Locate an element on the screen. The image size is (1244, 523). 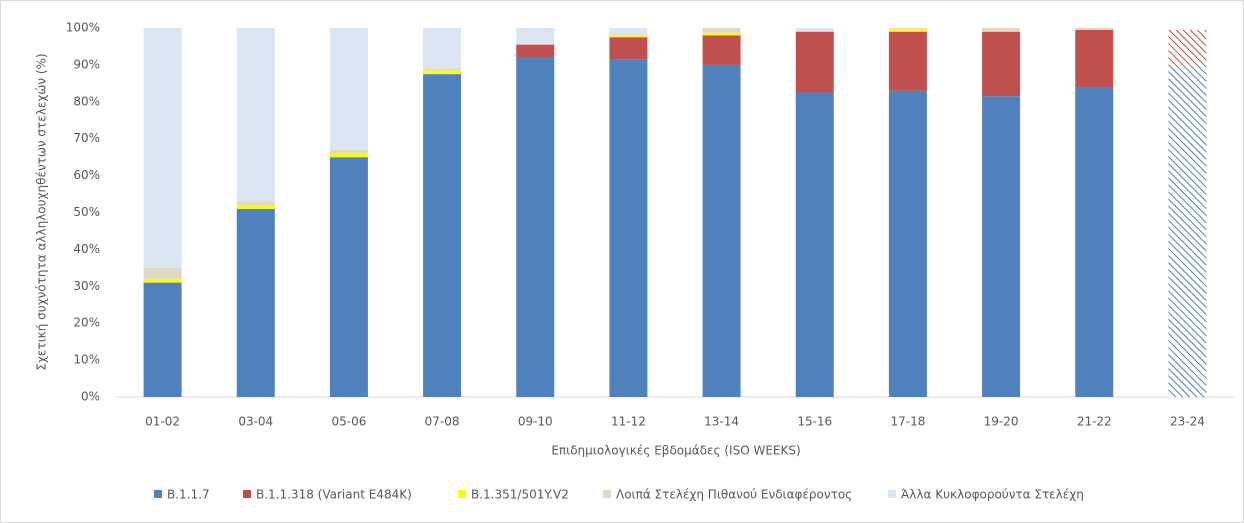
y-tick-label: 10% is located at coordinates (86, 360).